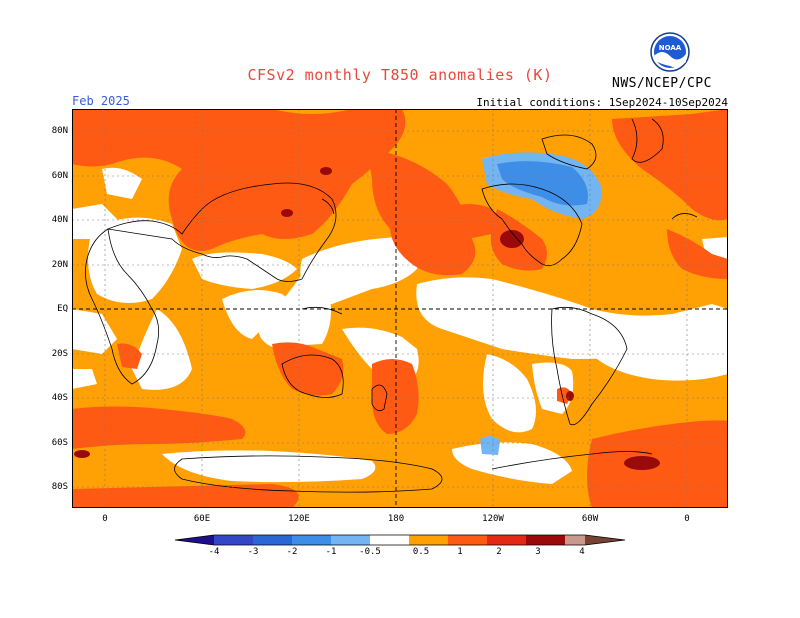 The image size is (800, 618). What do you see at coordinates (62, 309) in the screenshot?
I see `lat-label-eq: EQ` at bounding box center [62, 309].